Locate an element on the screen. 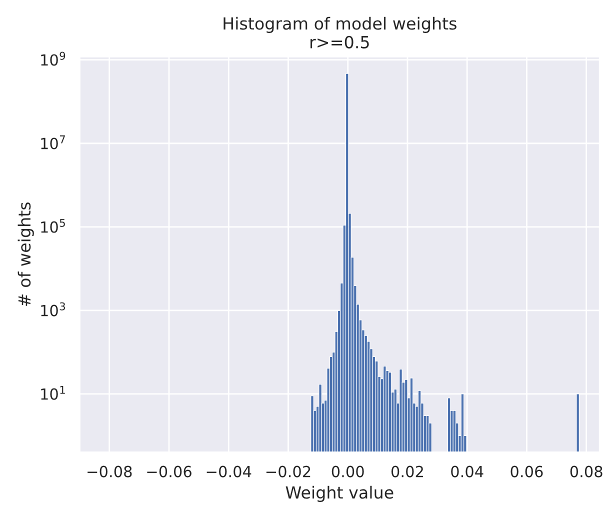 Image resolution: width=612 pixels, height=514 pixels. x-tick-label: −0.02 is located at coordinates (288, 472).